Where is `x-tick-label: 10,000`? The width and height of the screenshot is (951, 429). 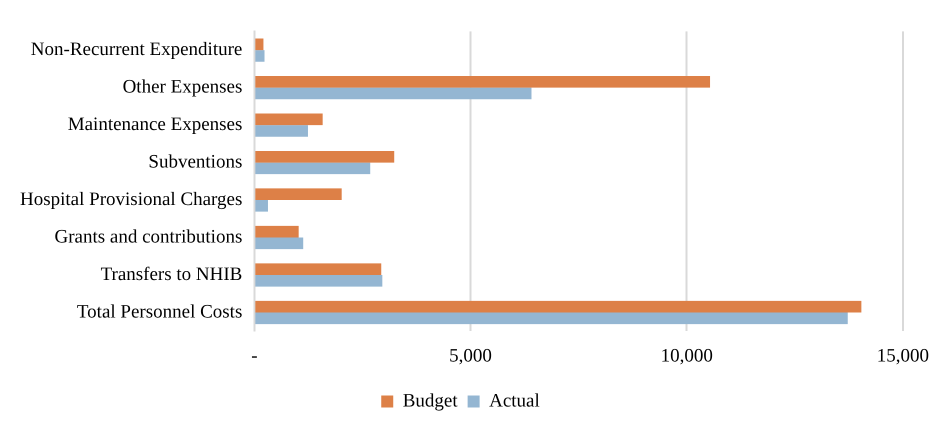 x-tick-label: 10,000 is located at coordinates (686, 356).